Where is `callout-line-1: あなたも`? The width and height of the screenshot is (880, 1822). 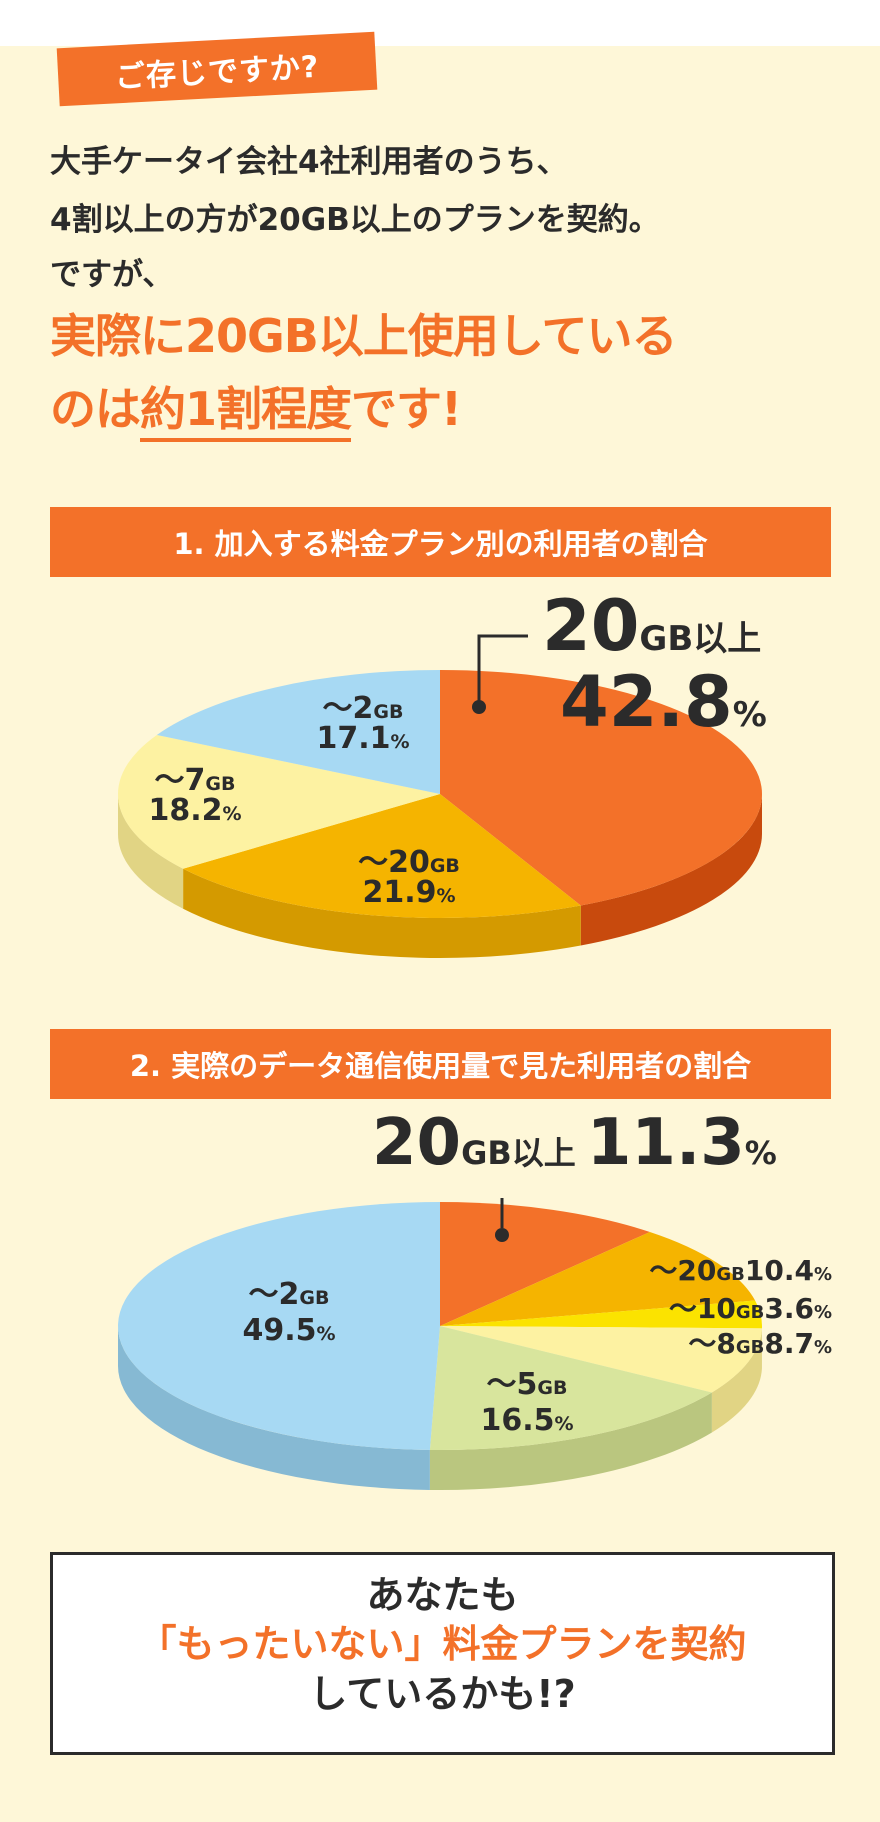
callout-line-1: あなたも is located at coordinates (442, 1595).